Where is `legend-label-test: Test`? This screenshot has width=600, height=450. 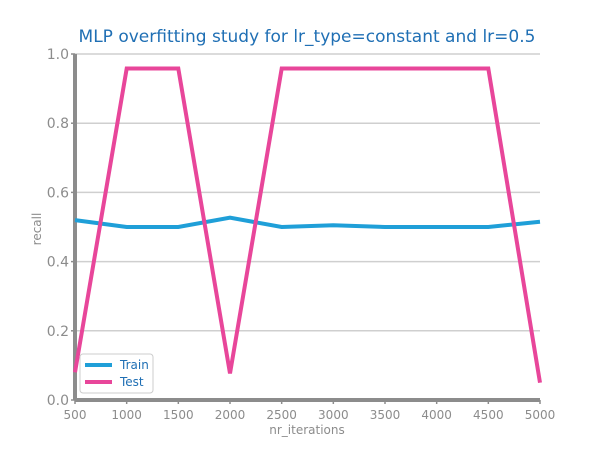 legend-label-test: Test is located at coordinates (131, 382).